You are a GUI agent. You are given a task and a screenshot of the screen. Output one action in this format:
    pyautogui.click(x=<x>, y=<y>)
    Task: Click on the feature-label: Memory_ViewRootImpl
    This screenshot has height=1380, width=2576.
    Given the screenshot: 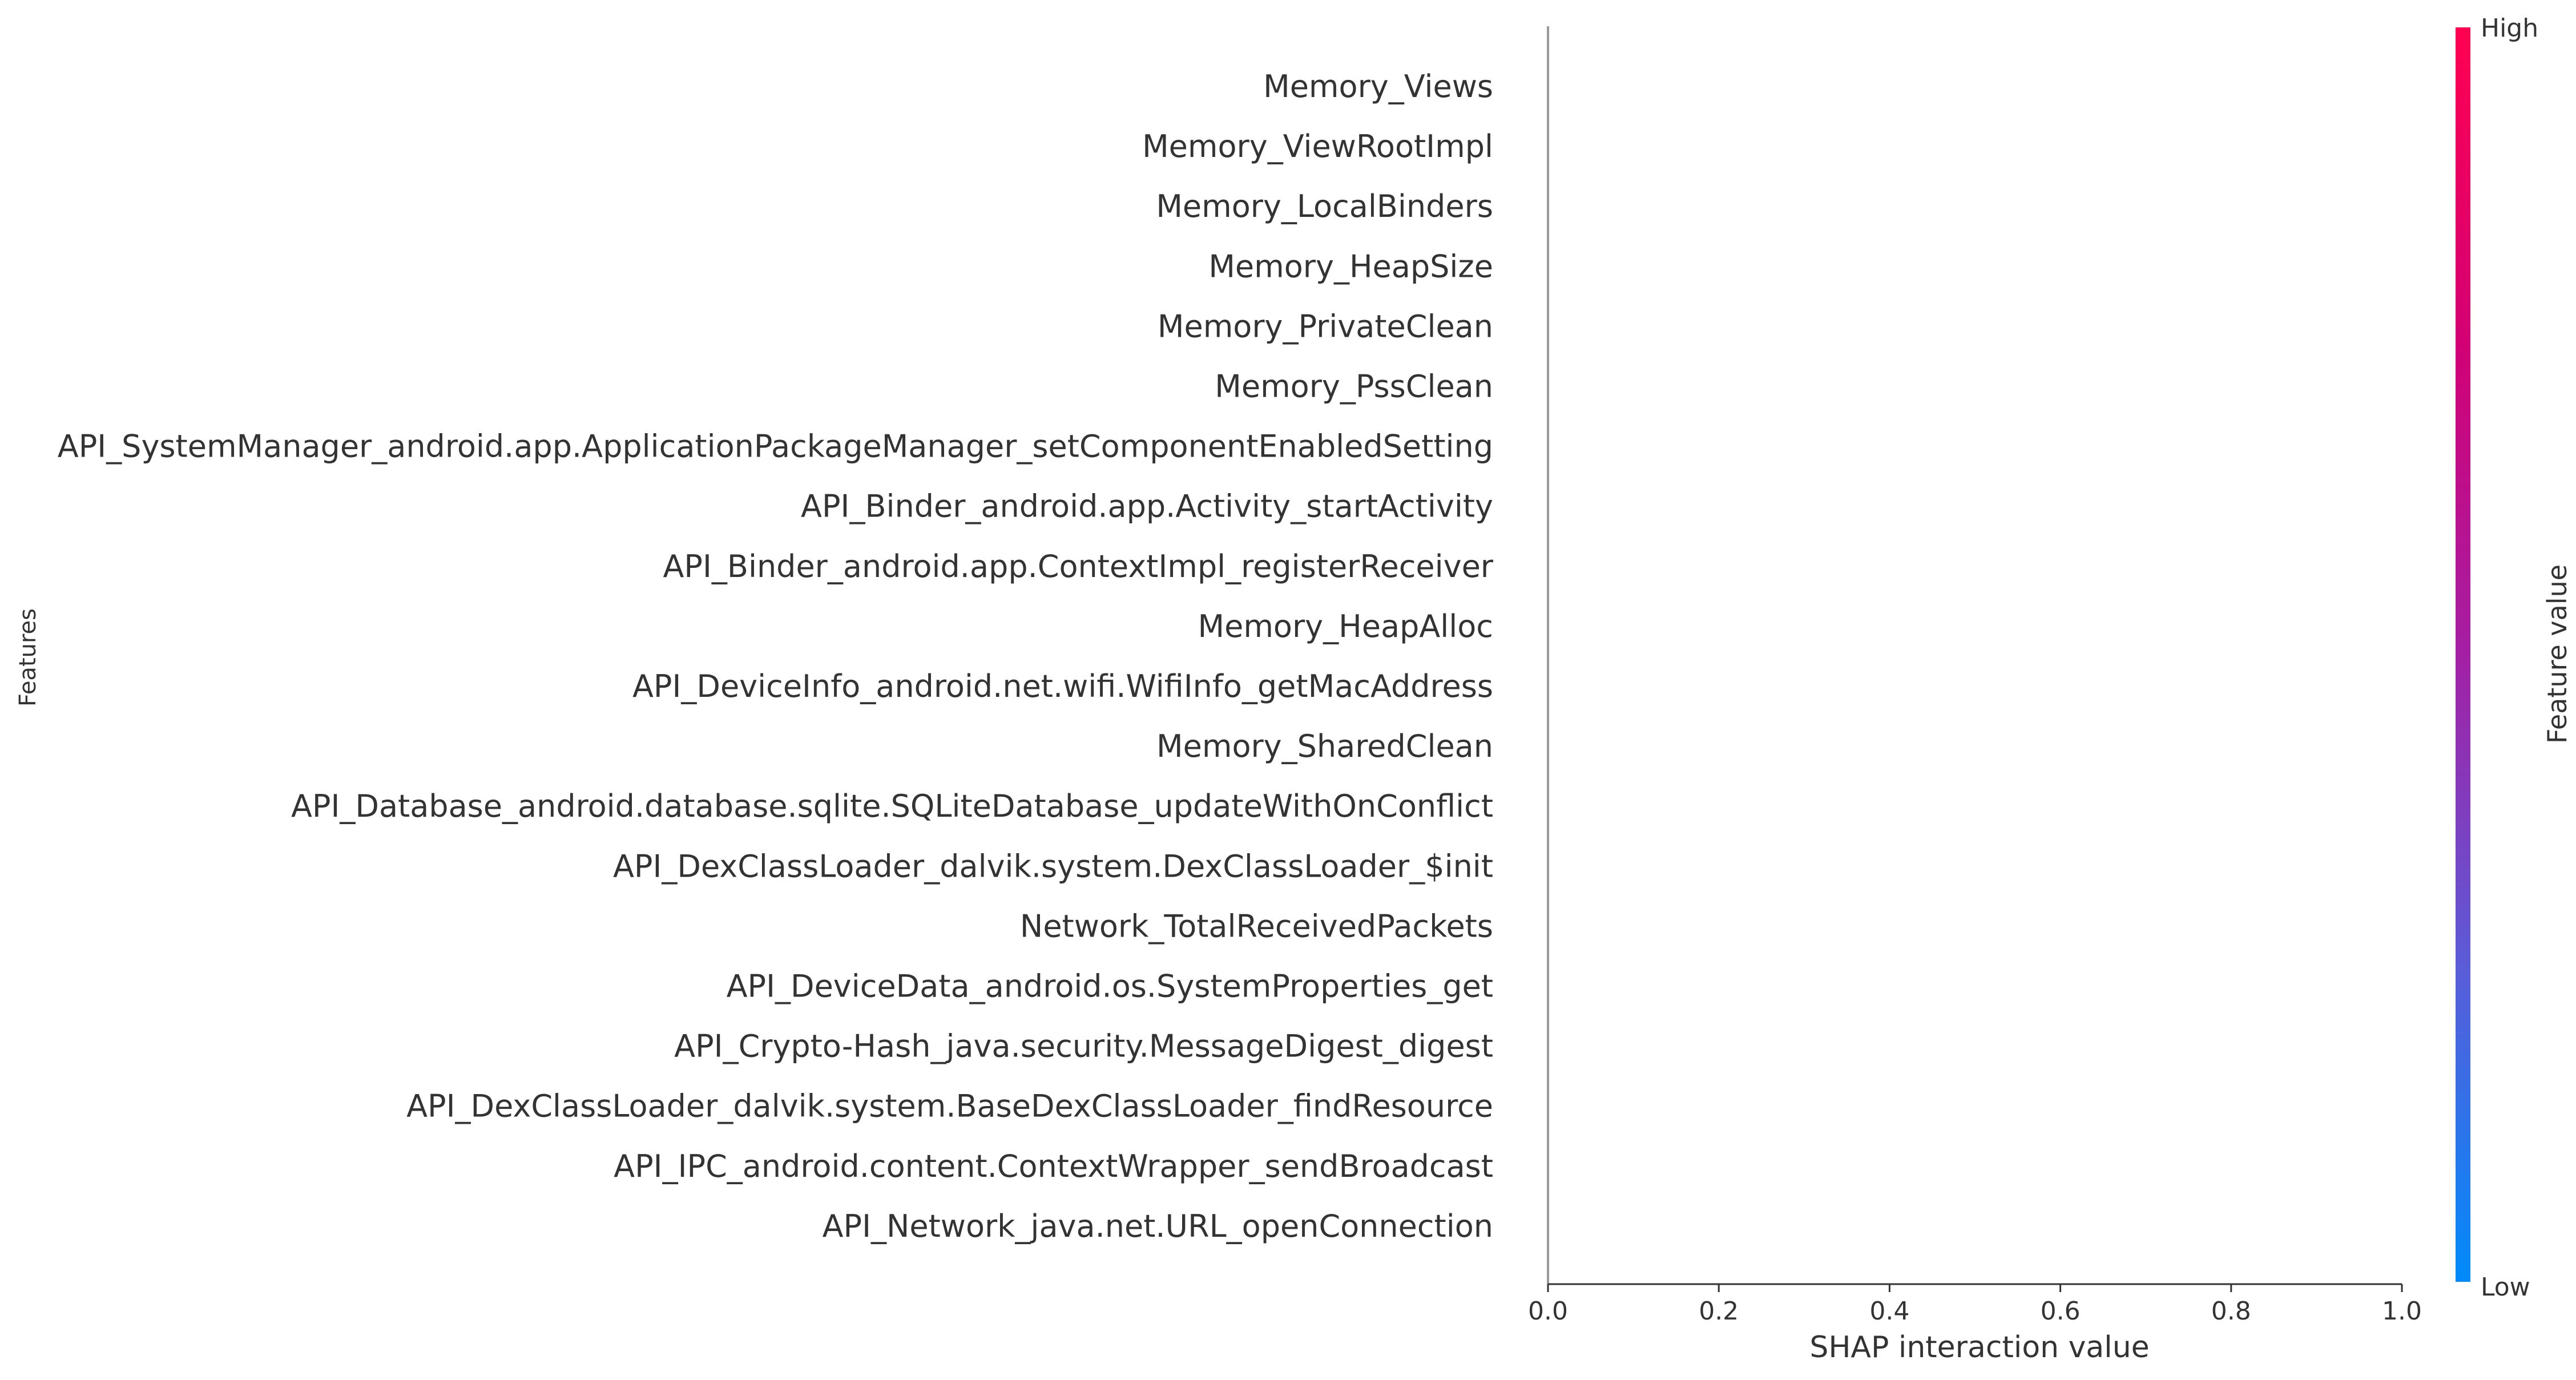 What is the action you would take?
    pyautogui.click(x=1318, y=146)
    